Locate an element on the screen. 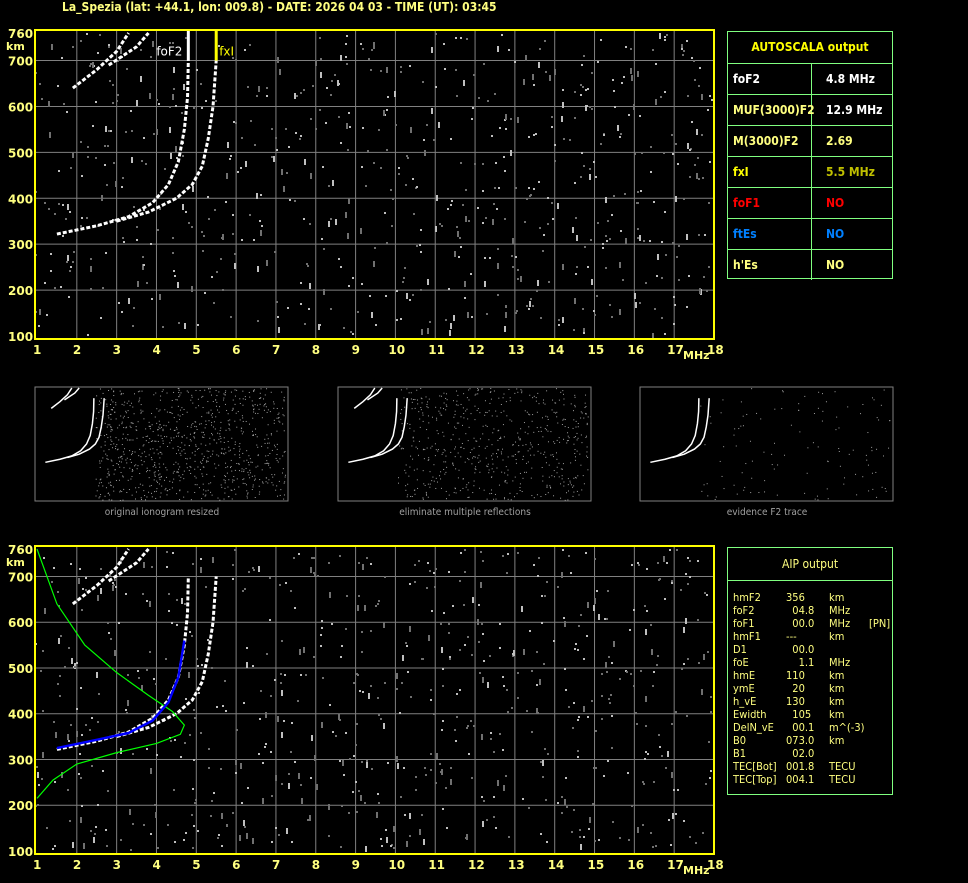 The width and height of the screenshot is (968, 883). autoscala-value: 4.8 MHz is located at coordinates (850, 79).